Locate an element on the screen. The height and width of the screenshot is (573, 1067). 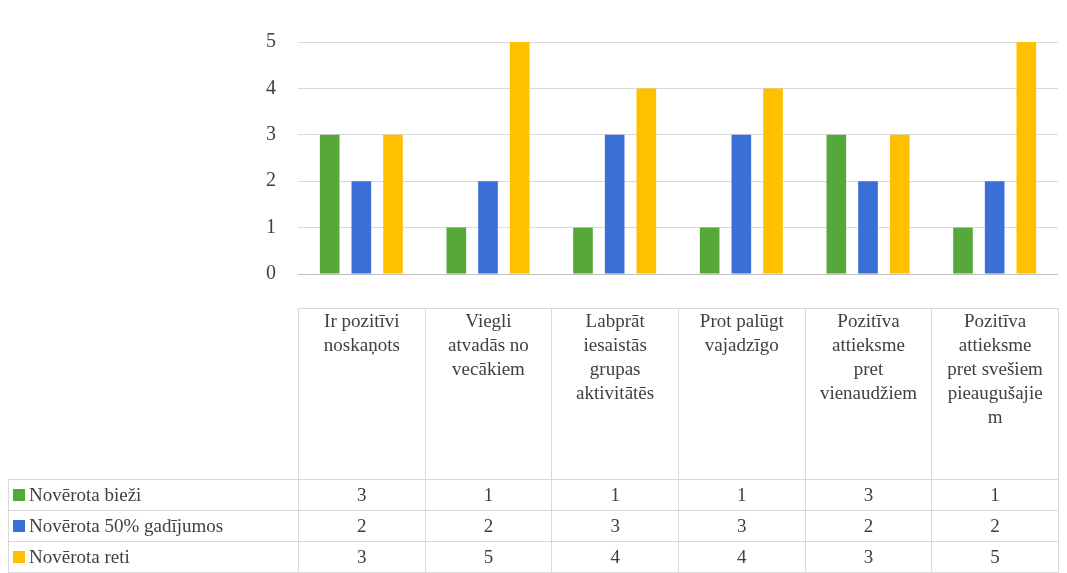
legend-label: Novērota 50% gadījumos is located at coordinates (126, 525).